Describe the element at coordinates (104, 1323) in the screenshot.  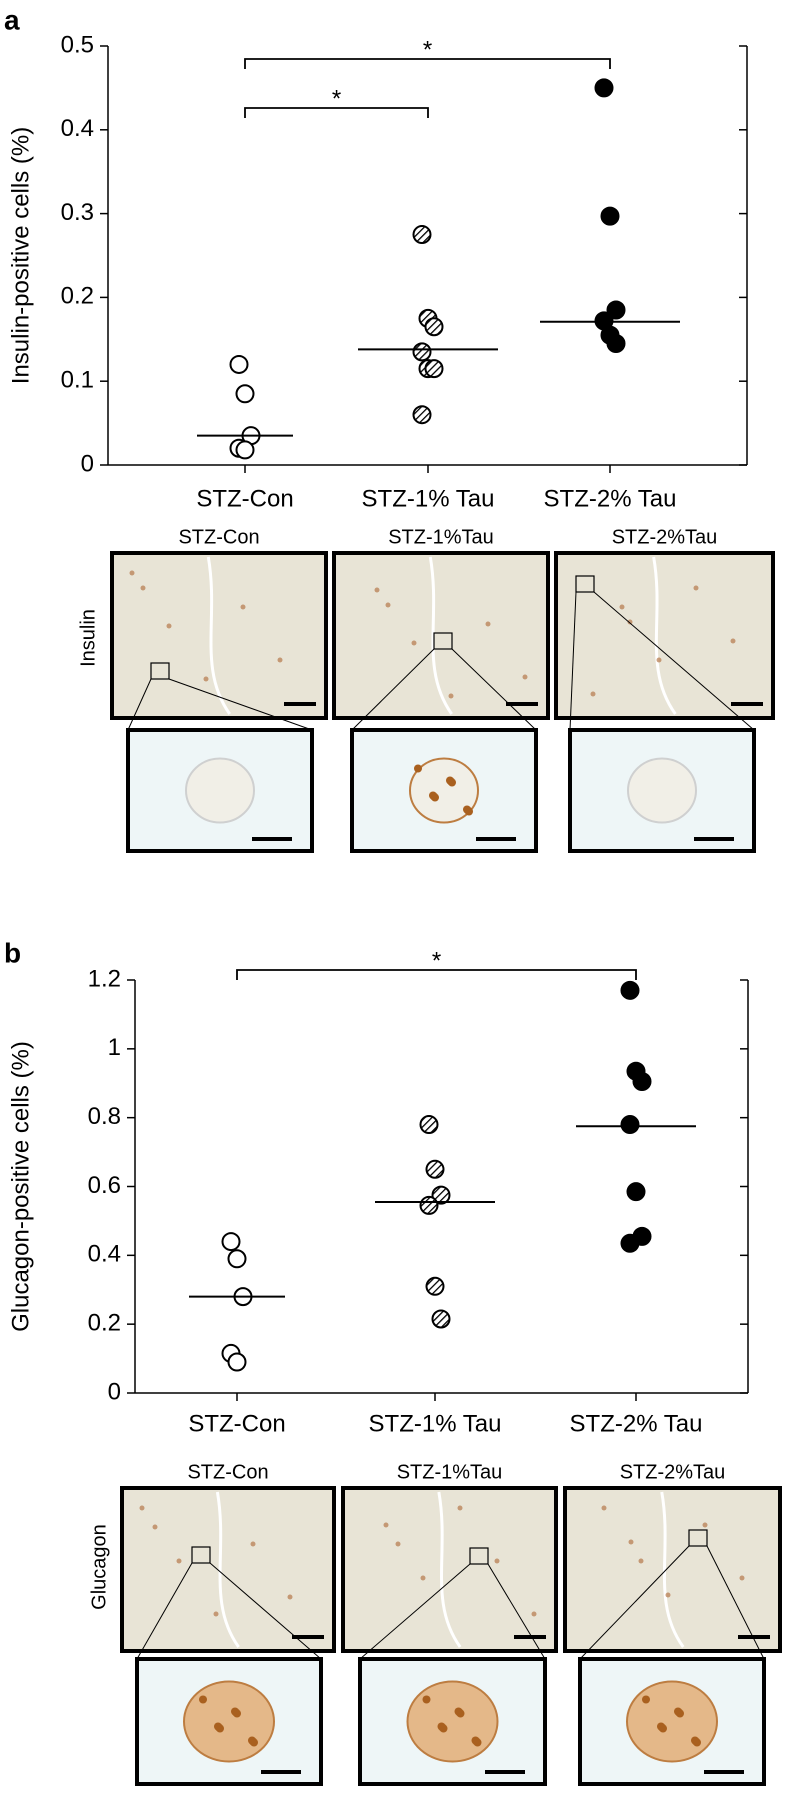
I see `y-tick-label: 0.2` at that location.